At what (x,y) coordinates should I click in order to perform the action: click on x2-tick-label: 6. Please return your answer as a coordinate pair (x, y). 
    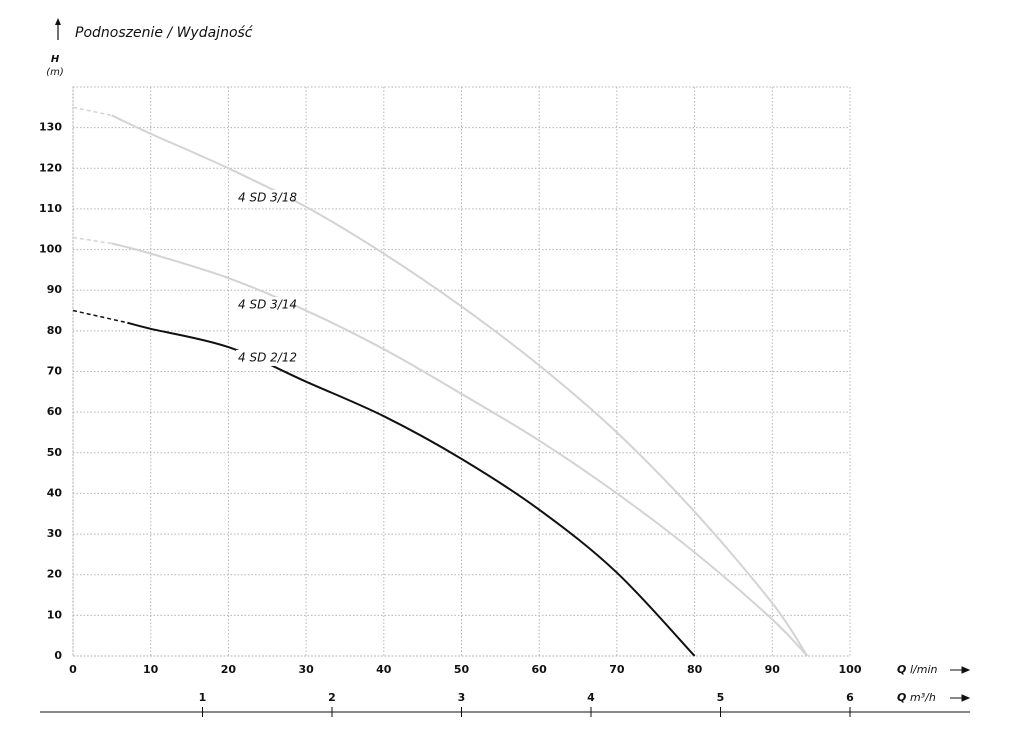
    Looking at the image, I should click on (850, 697).